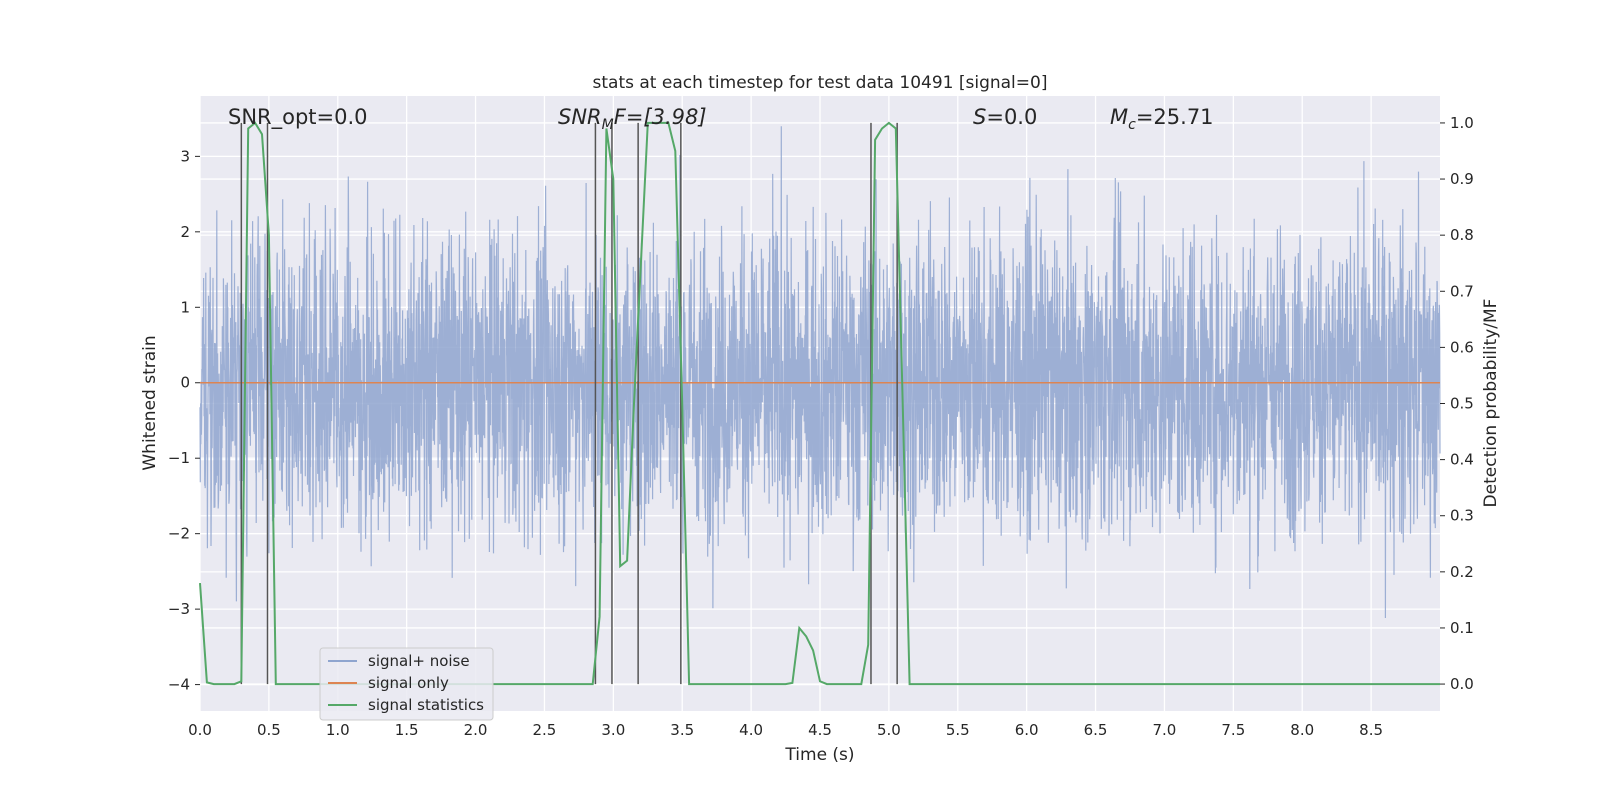 Image resolution: width=1600 pixels, height=800 pixels. Describe the element at coordinates (819, 755) in the screenshot. I see `x-axis-title: Time (s)` at that location.